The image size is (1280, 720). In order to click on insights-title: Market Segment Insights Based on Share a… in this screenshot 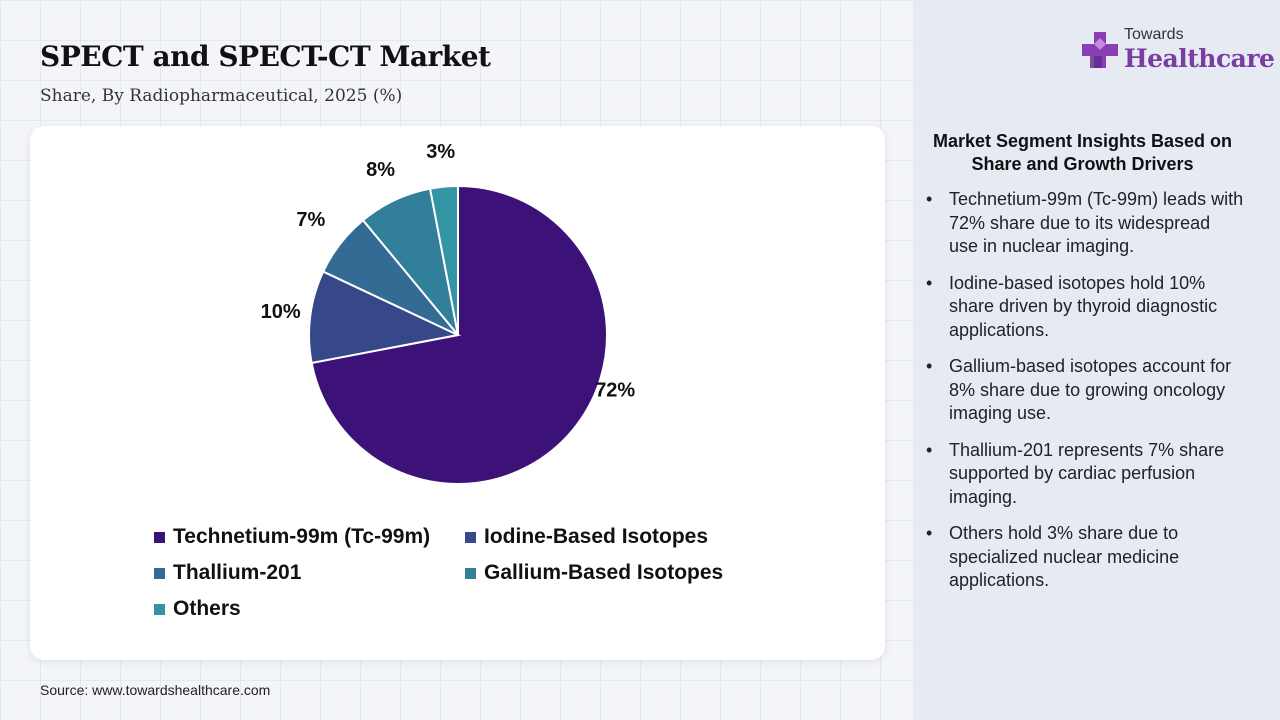, I will do `click(1082, 152)`.